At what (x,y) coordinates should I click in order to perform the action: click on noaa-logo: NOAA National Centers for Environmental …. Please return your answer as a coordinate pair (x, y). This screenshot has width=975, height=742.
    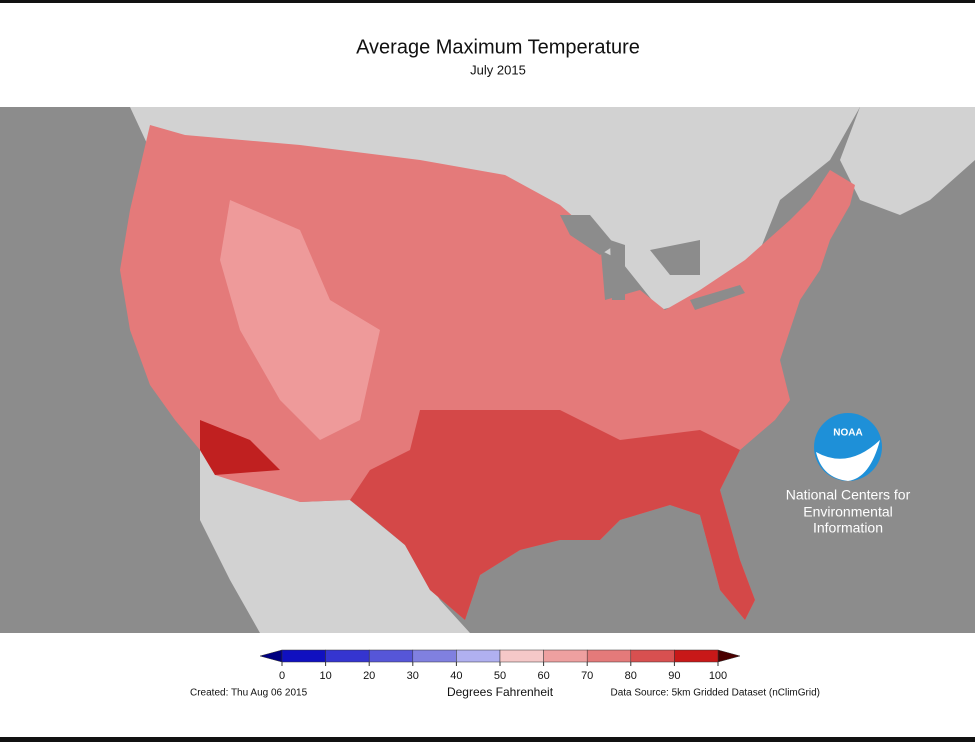
    Looking at the image, I should click on (848, 474).